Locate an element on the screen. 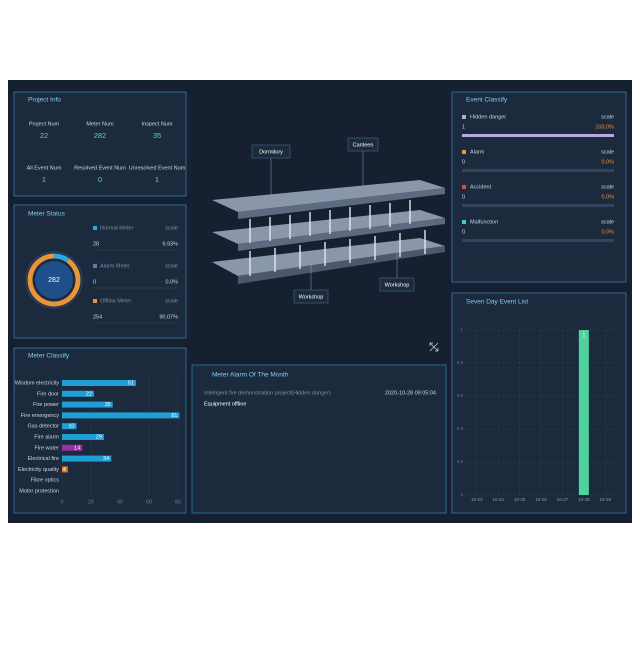 This screenshot has width=640, height=645. bar-label: 14 is located at coordinates (77, 448).